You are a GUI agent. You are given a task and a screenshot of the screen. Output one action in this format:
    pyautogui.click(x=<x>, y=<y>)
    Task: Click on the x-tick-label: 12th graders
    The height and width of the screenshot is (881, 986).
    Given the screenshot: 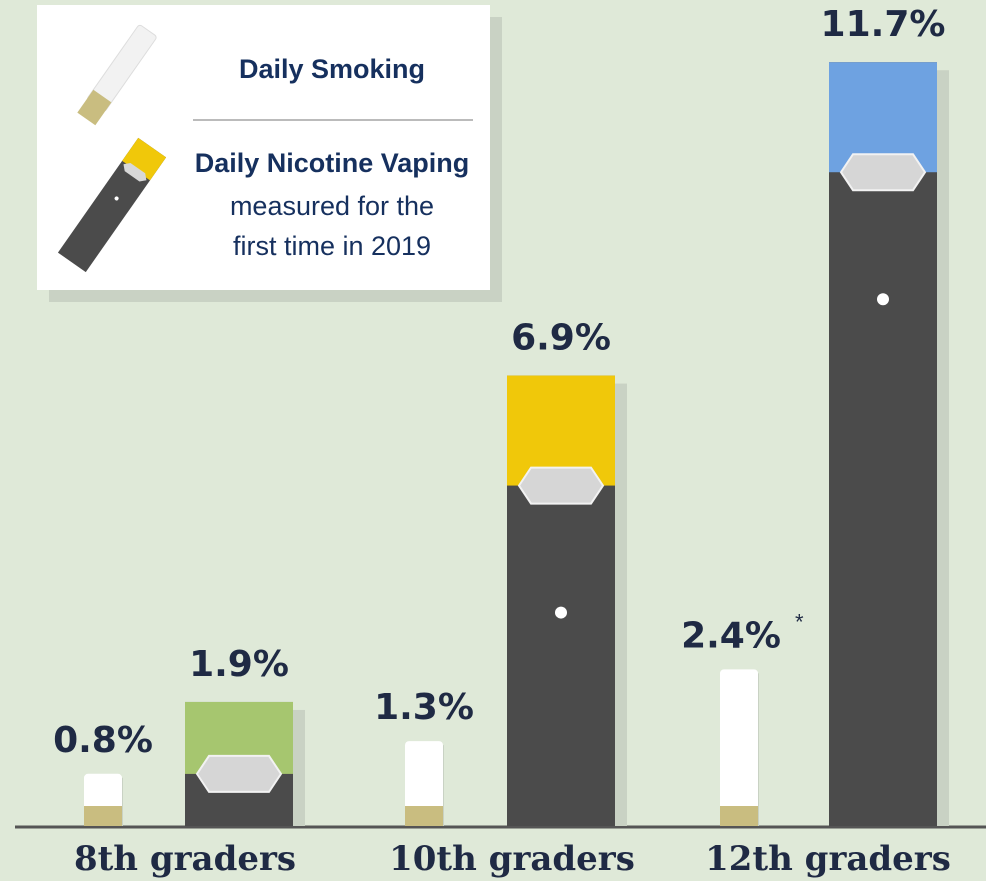 What is the action you would take?
    pyautogui.click(x=828, y=859)
    